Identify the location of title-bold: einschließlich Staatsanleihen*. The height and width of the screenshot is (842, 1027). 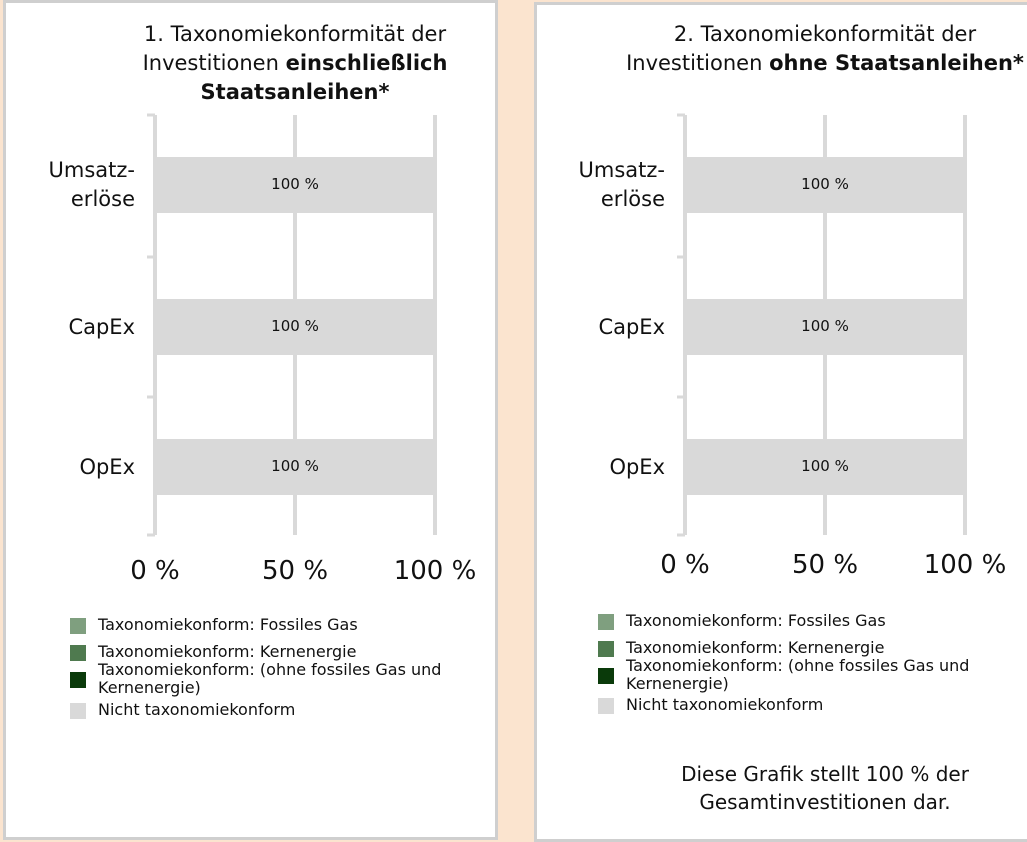
(324, 77).